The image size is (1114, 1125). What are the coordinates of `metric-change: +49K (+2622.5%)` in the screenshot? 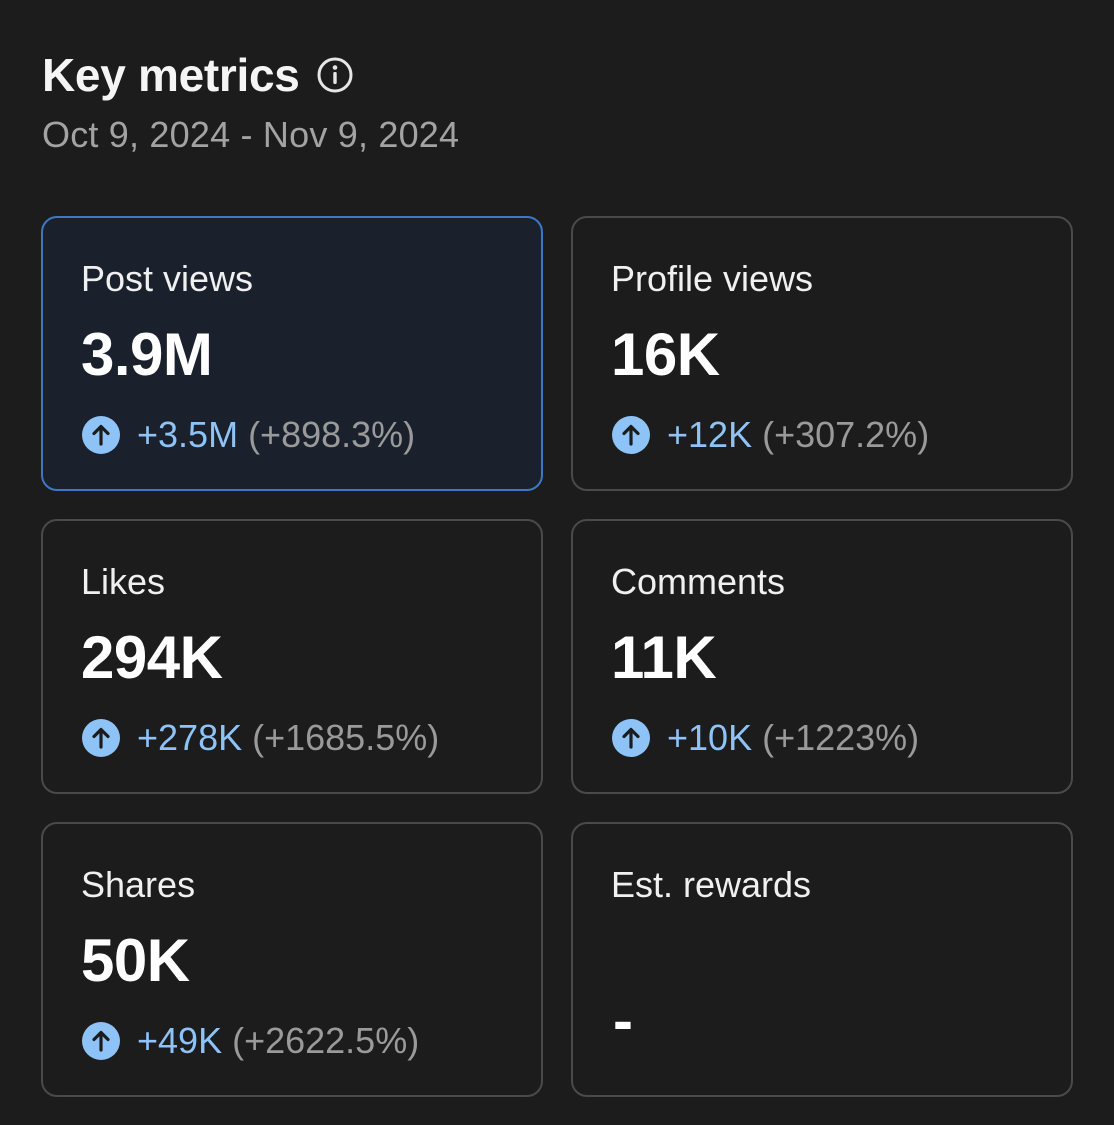 It's located at (250, 1041).